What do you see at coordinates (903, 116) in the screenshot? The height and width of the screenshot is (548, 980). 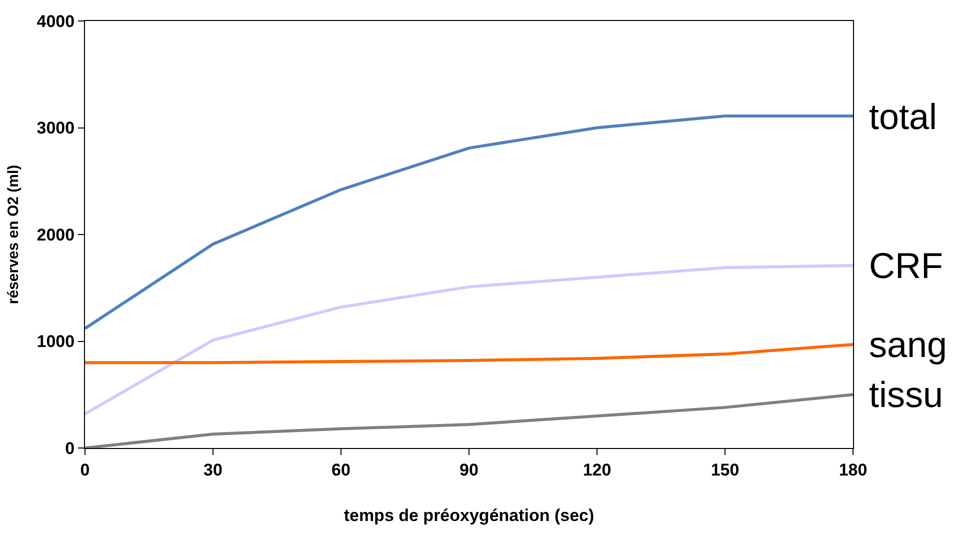 I see `series-label: total` at bounding box center [903, 116].